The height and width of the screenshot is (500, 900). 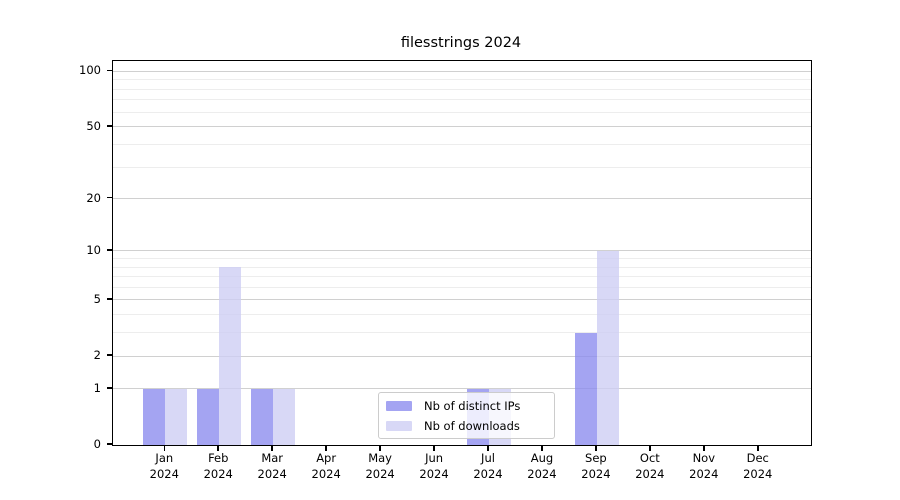 I want to click on x-tick-label-sep: Sep 2024, so click(x=596, y=466).